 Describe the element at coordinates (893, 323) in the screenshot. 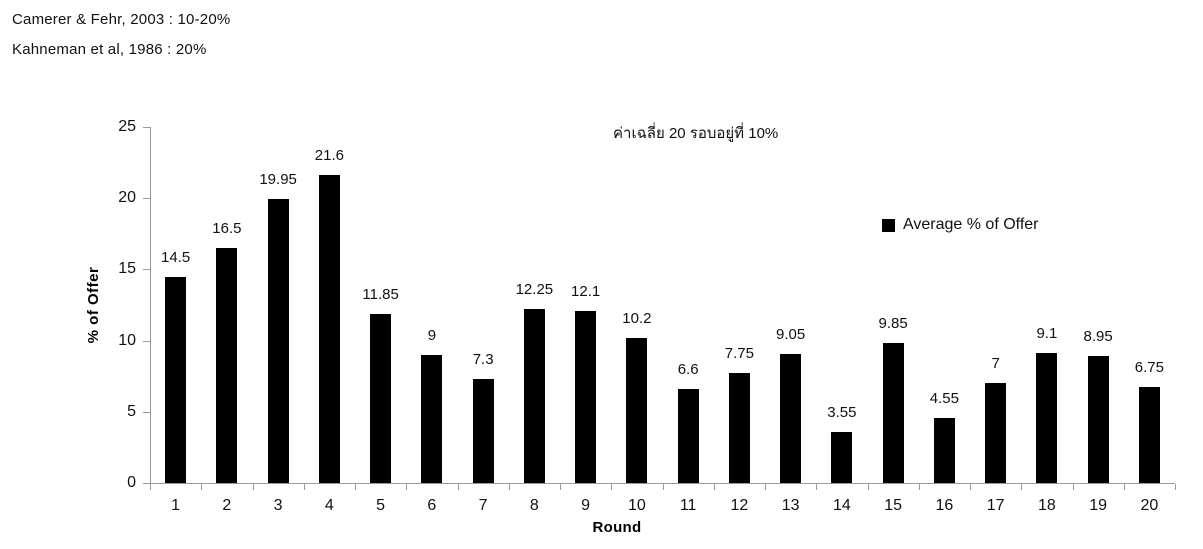

I see `bar-value-label: 9.85` at that location.